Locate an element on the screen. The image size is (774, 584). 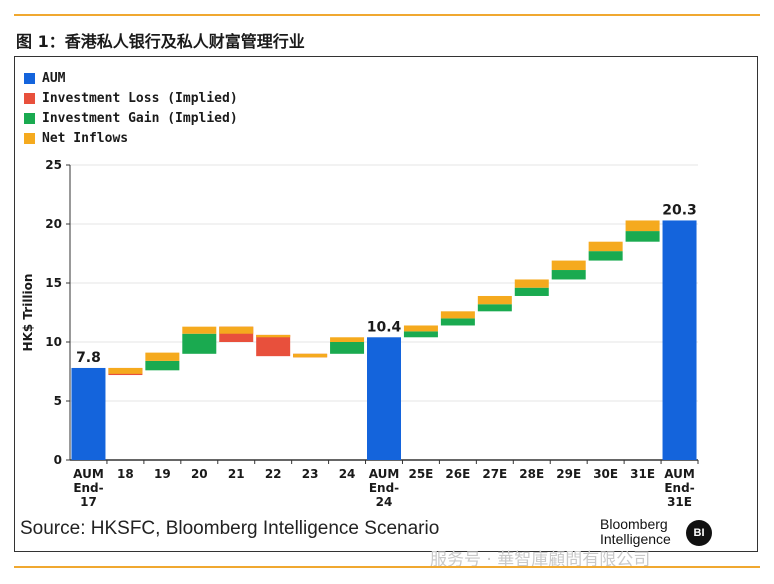
bar-investment-loss is located at coordinates (273, 345).